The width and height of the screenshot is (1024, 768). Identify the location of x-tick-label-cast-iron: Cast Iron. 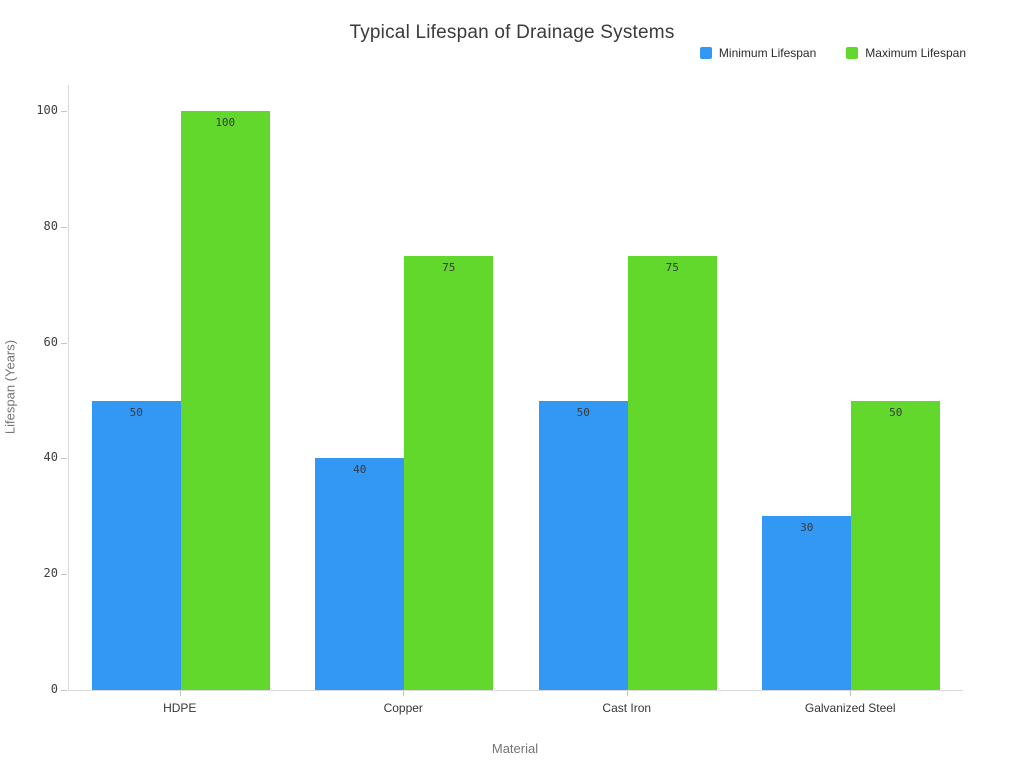
(627, 708).